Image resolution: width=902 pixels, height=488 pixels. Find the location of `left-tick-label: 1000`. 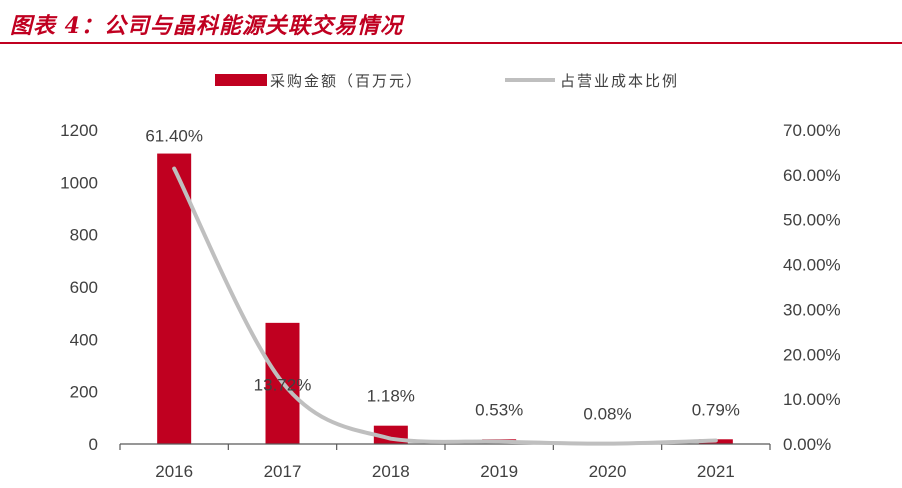

left-tick-label: 1000 is located at coordinates (79, 182).